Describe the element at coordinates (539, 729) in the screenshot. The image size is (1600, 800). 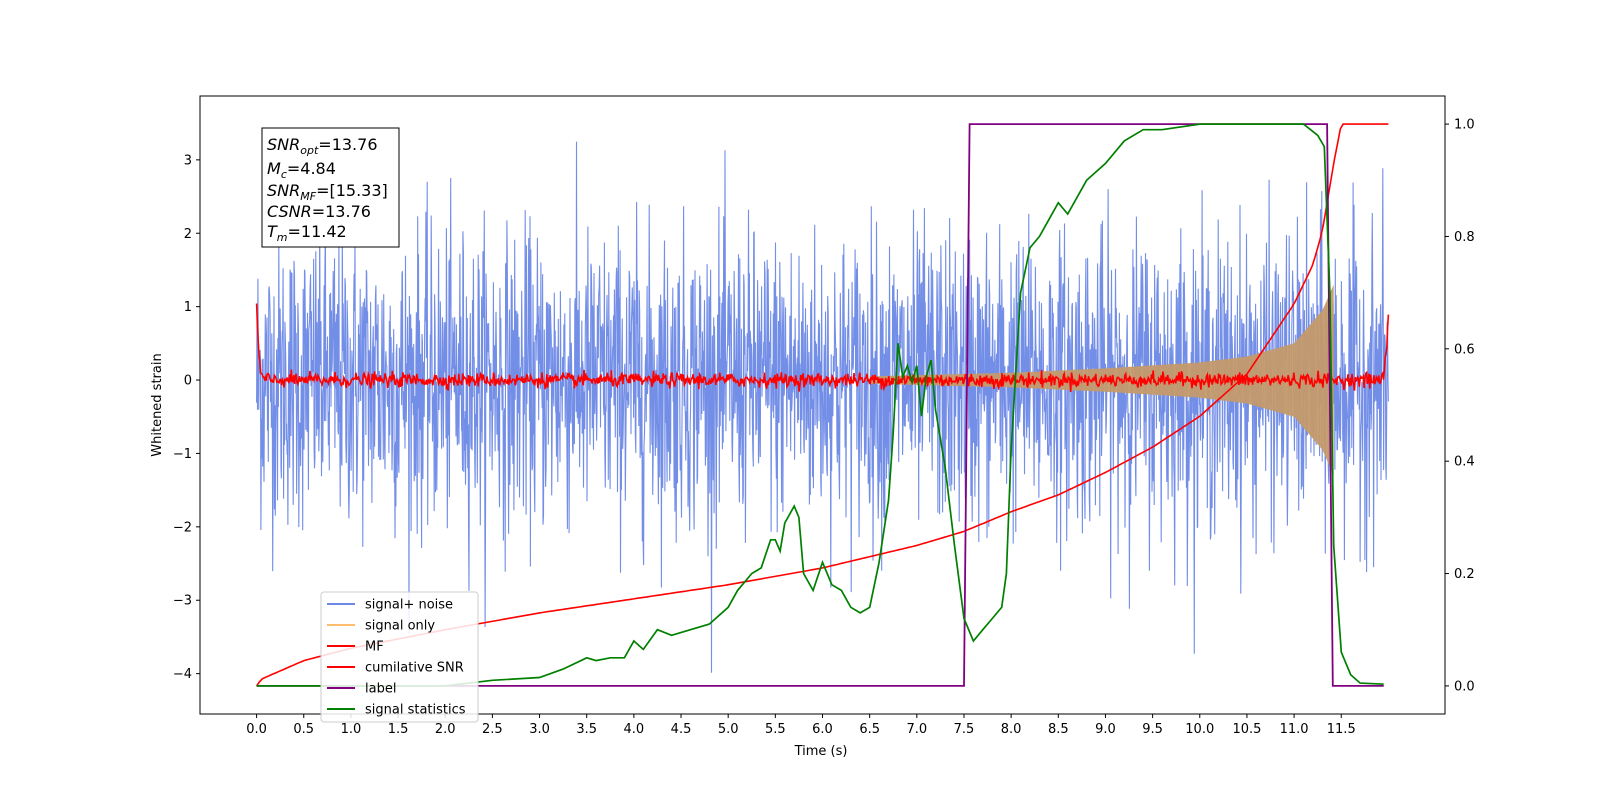
I see `x-tick-label: 3.0` at that location.